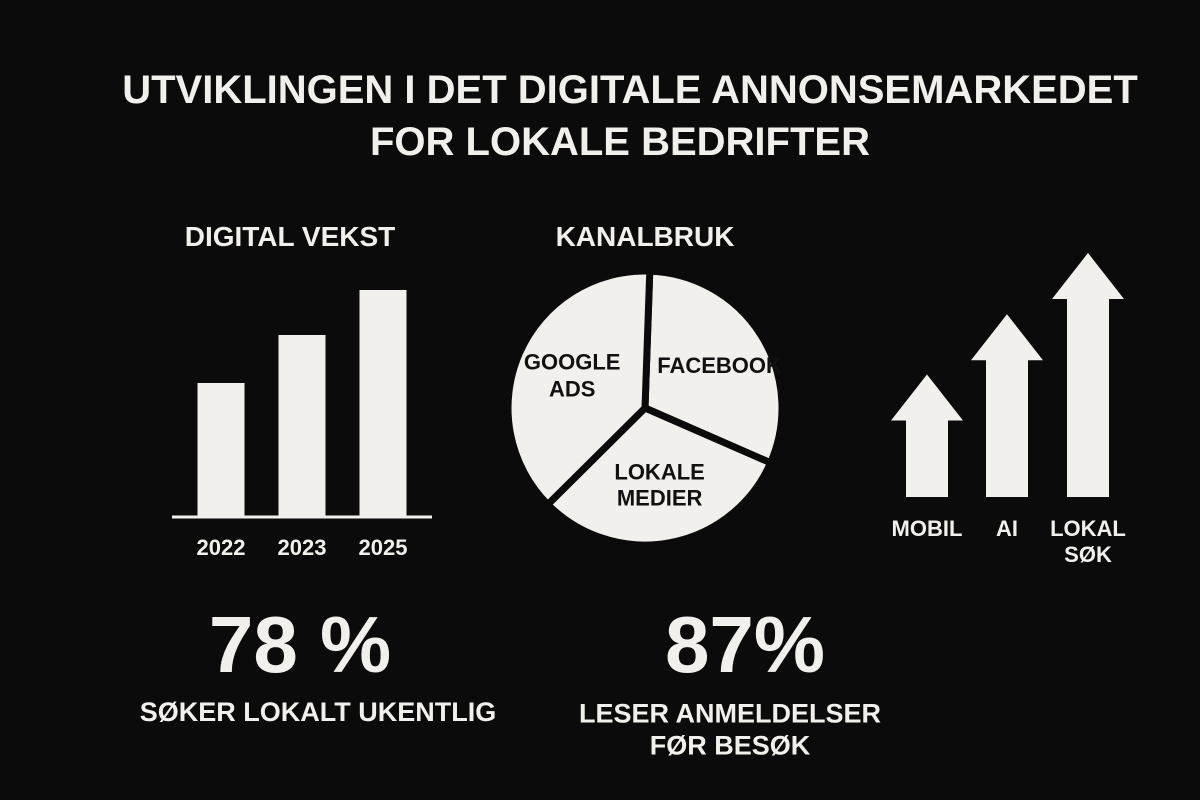 This screenshot has height=800, width=1200. What do you see at coordinates (221, 547) in the screenshot?
I see `label: 2022` at bounding box center [221, 547].